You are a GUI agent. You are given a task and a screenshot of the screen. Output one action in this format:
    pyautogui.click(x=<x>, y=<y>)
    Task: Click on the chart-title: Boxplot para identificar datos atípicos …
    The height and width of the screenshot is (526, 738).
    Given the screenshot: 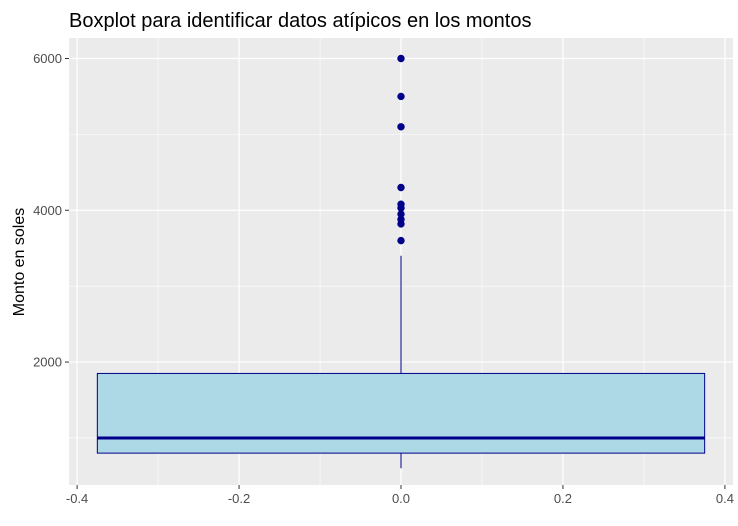 What is the action you would take?
    pyautogui.click(x=300, y=21)
    